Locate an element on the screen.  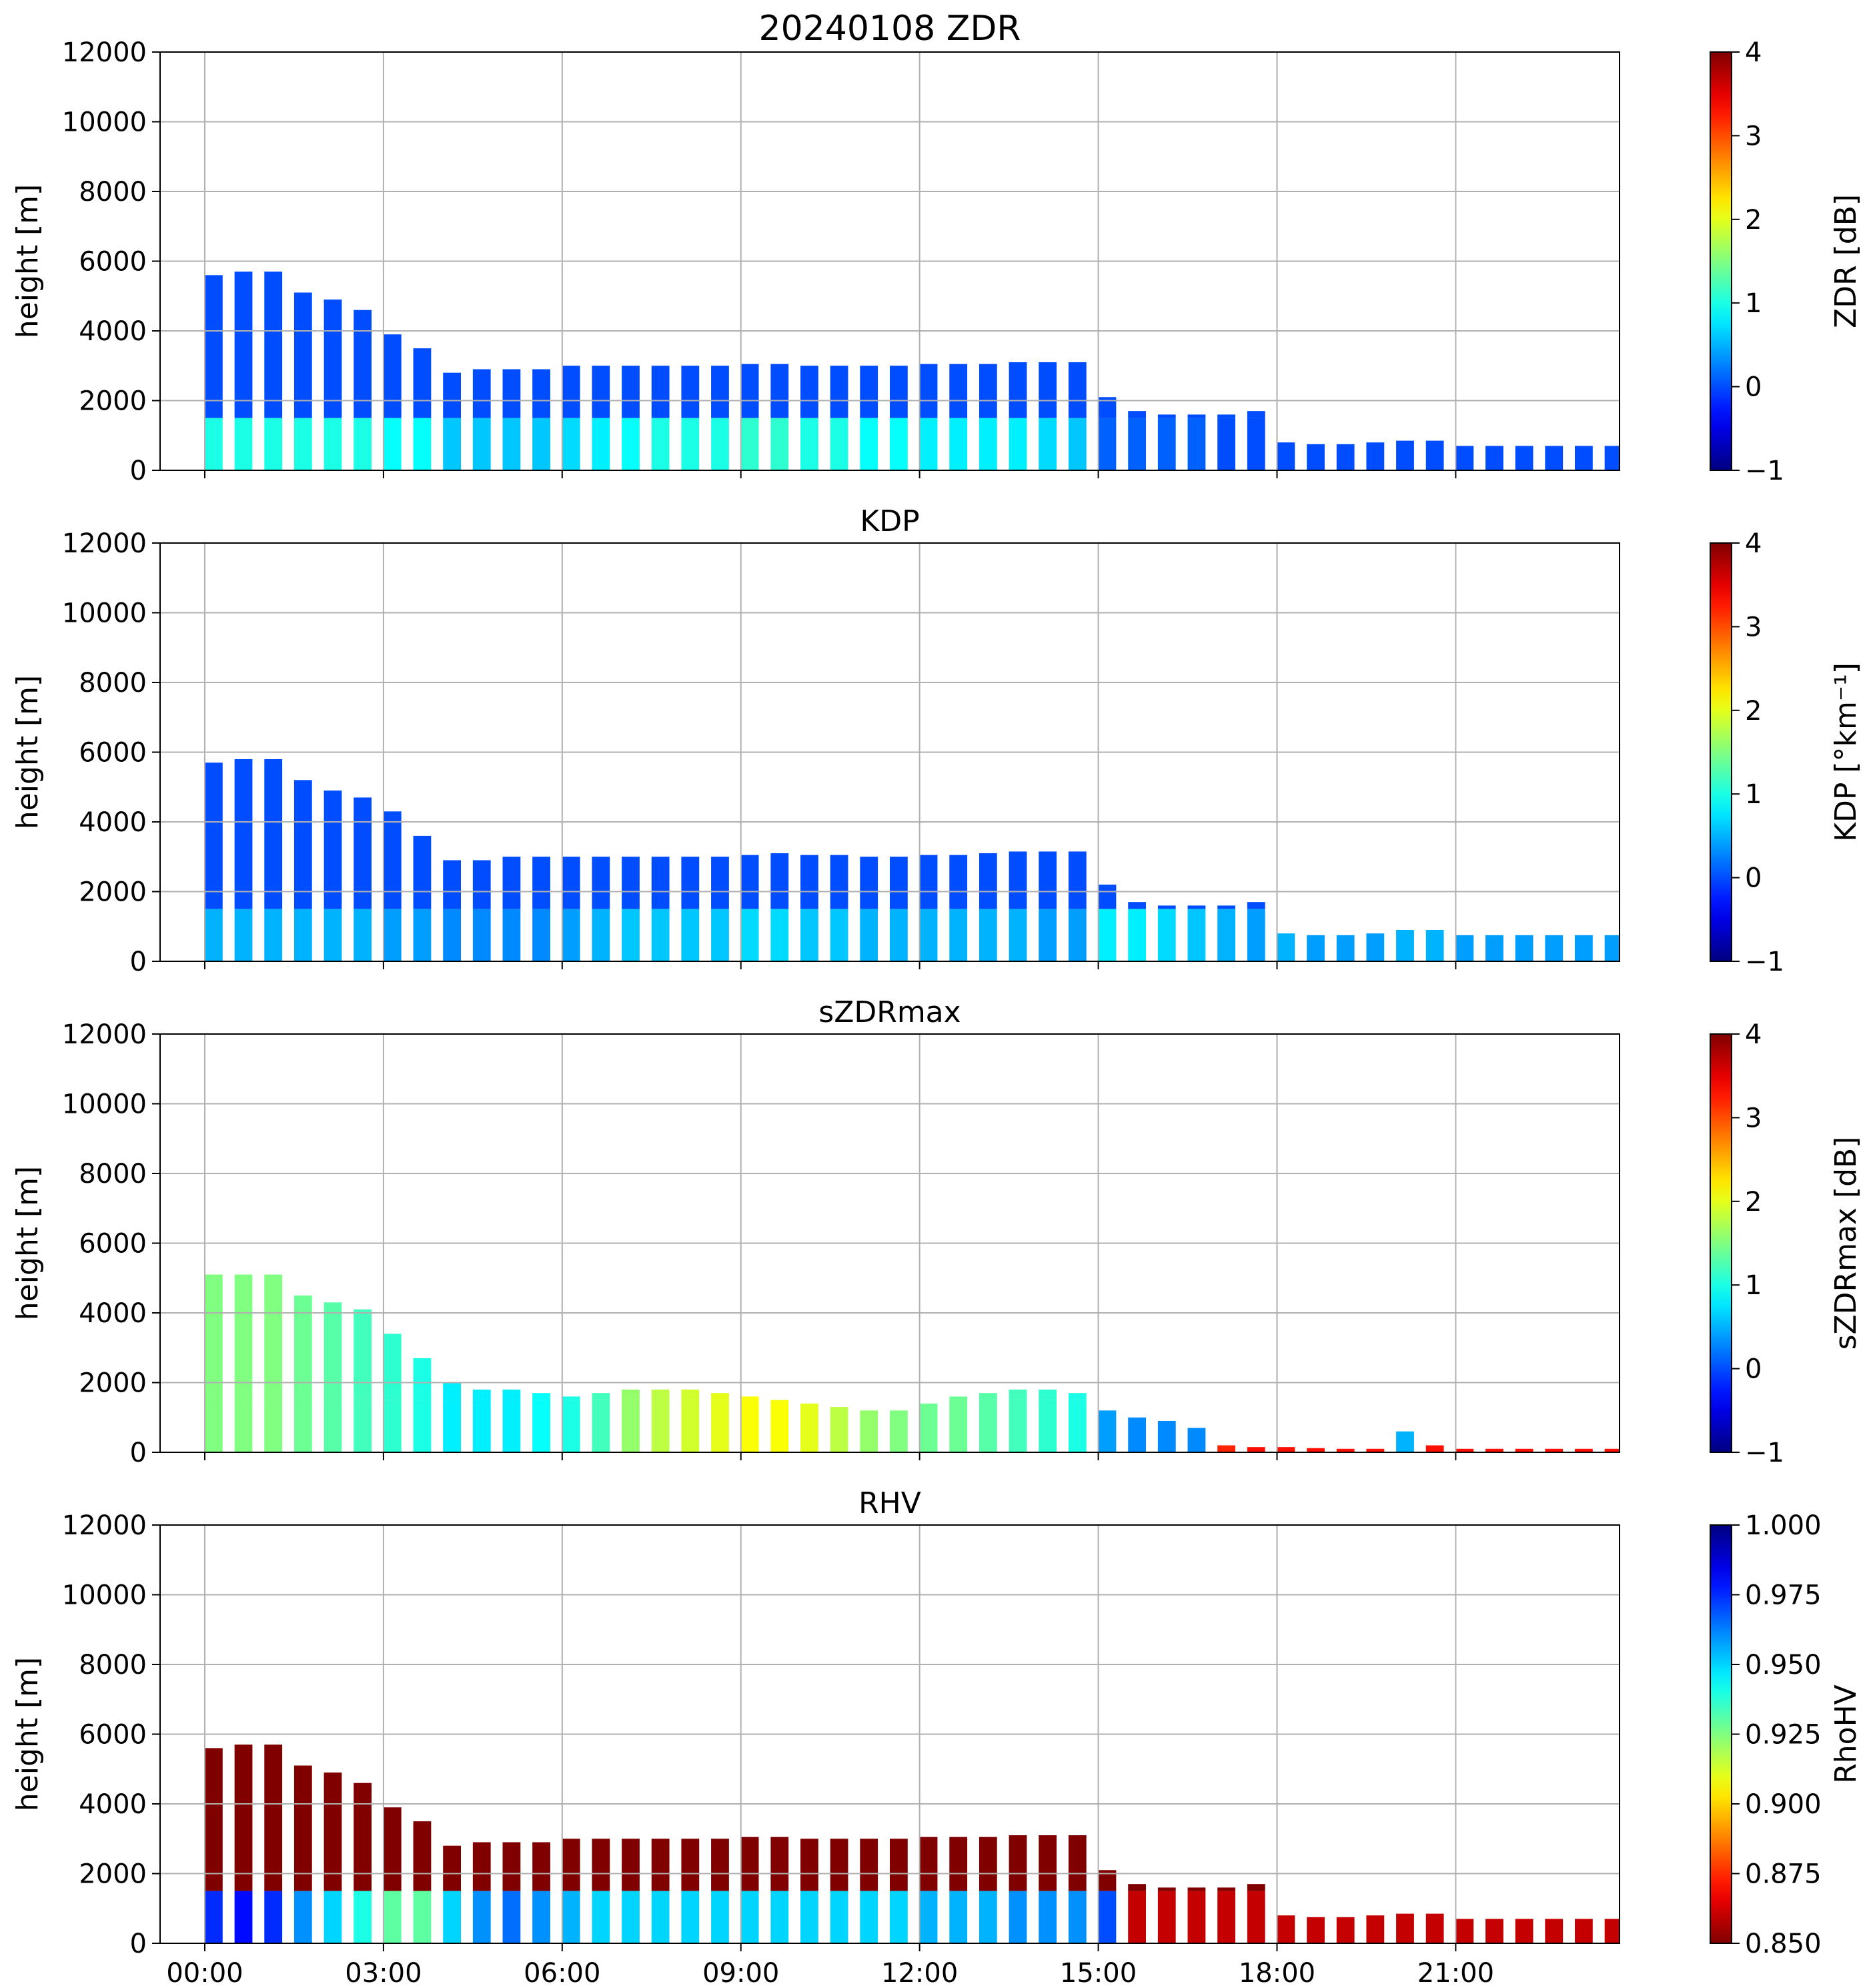
y-tick-label: 12000 is located at coordinates (104, 543).